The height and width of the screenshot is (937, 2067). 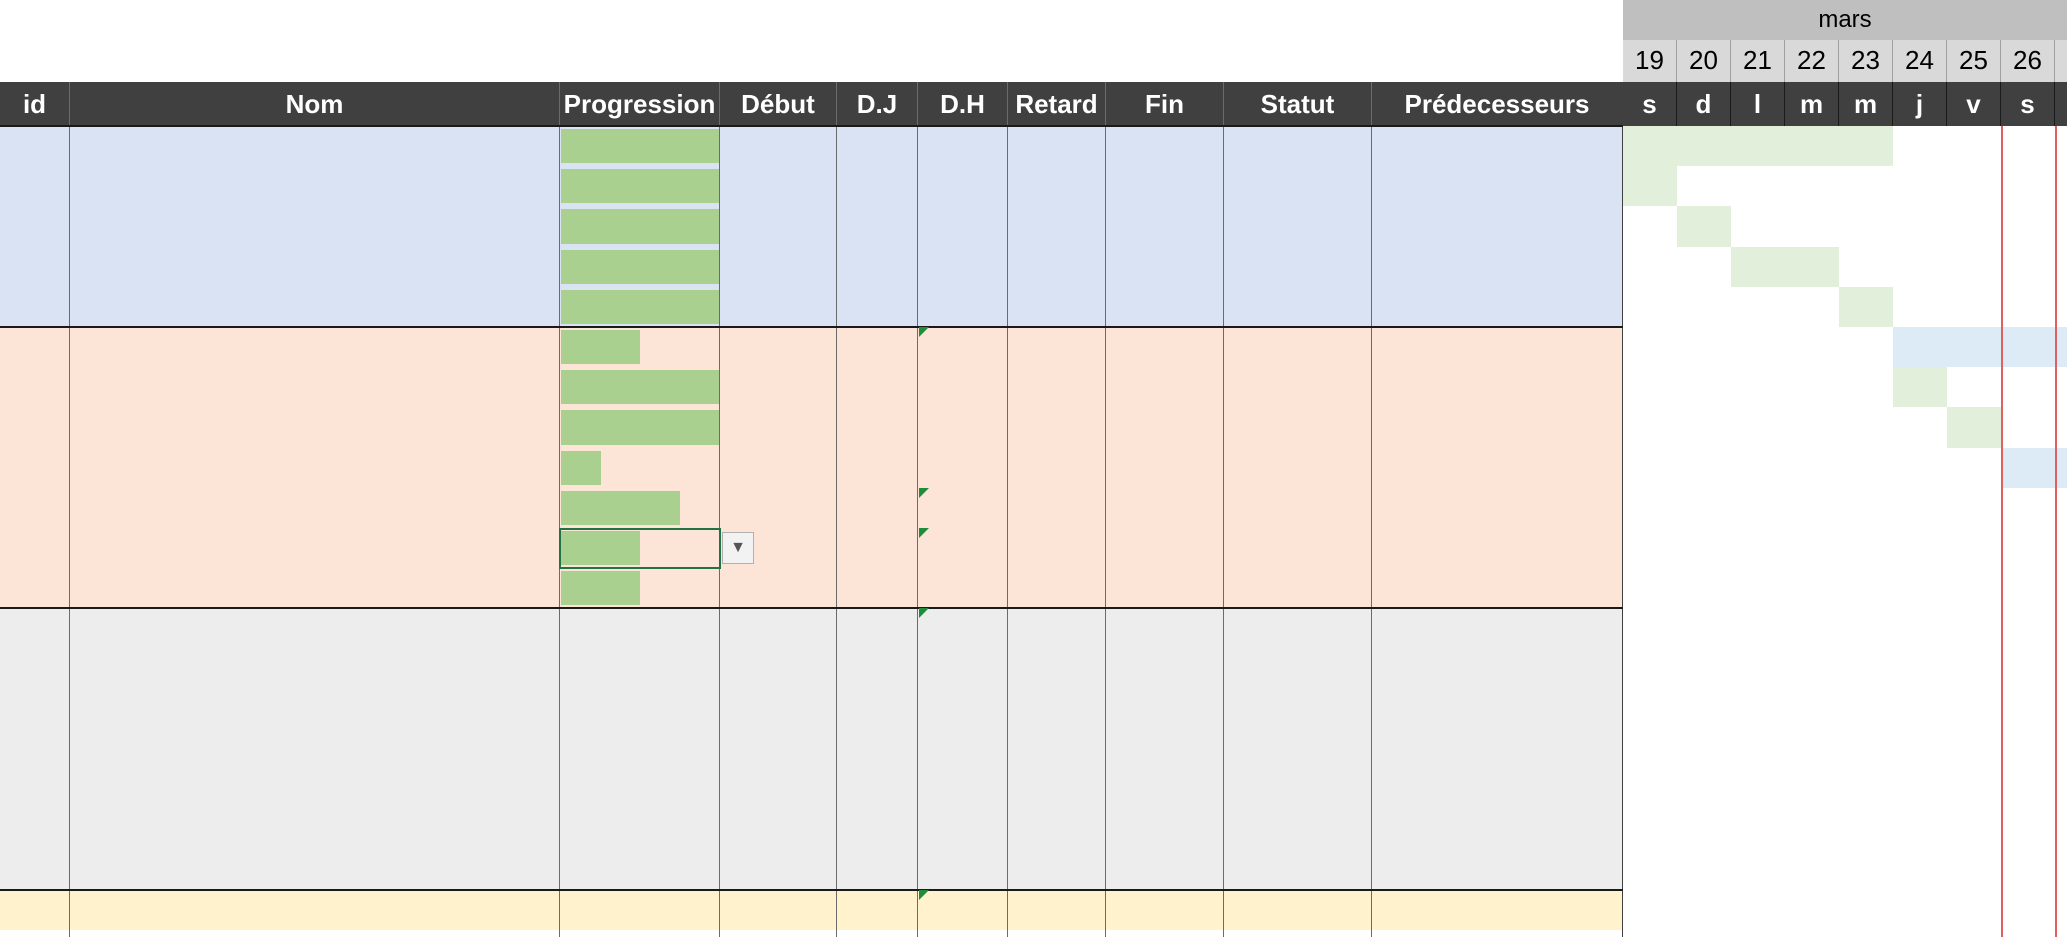 What do you see at coordinates (963, 104) in the screenshot?
I see `col-dh-header: D.H` at bounding box center [963, 104].